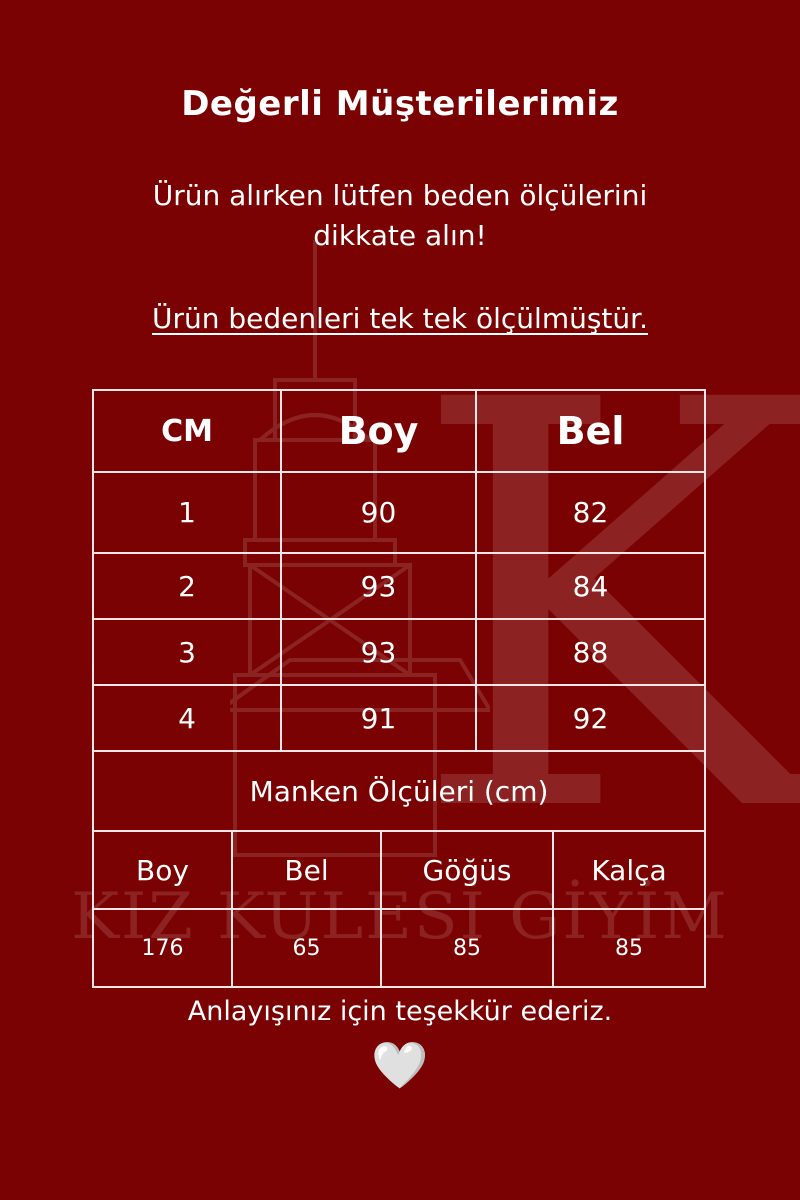 The width and height of the screenshot is (800, 1200). I want to click on header-boy: Boy, so click(378, 431).